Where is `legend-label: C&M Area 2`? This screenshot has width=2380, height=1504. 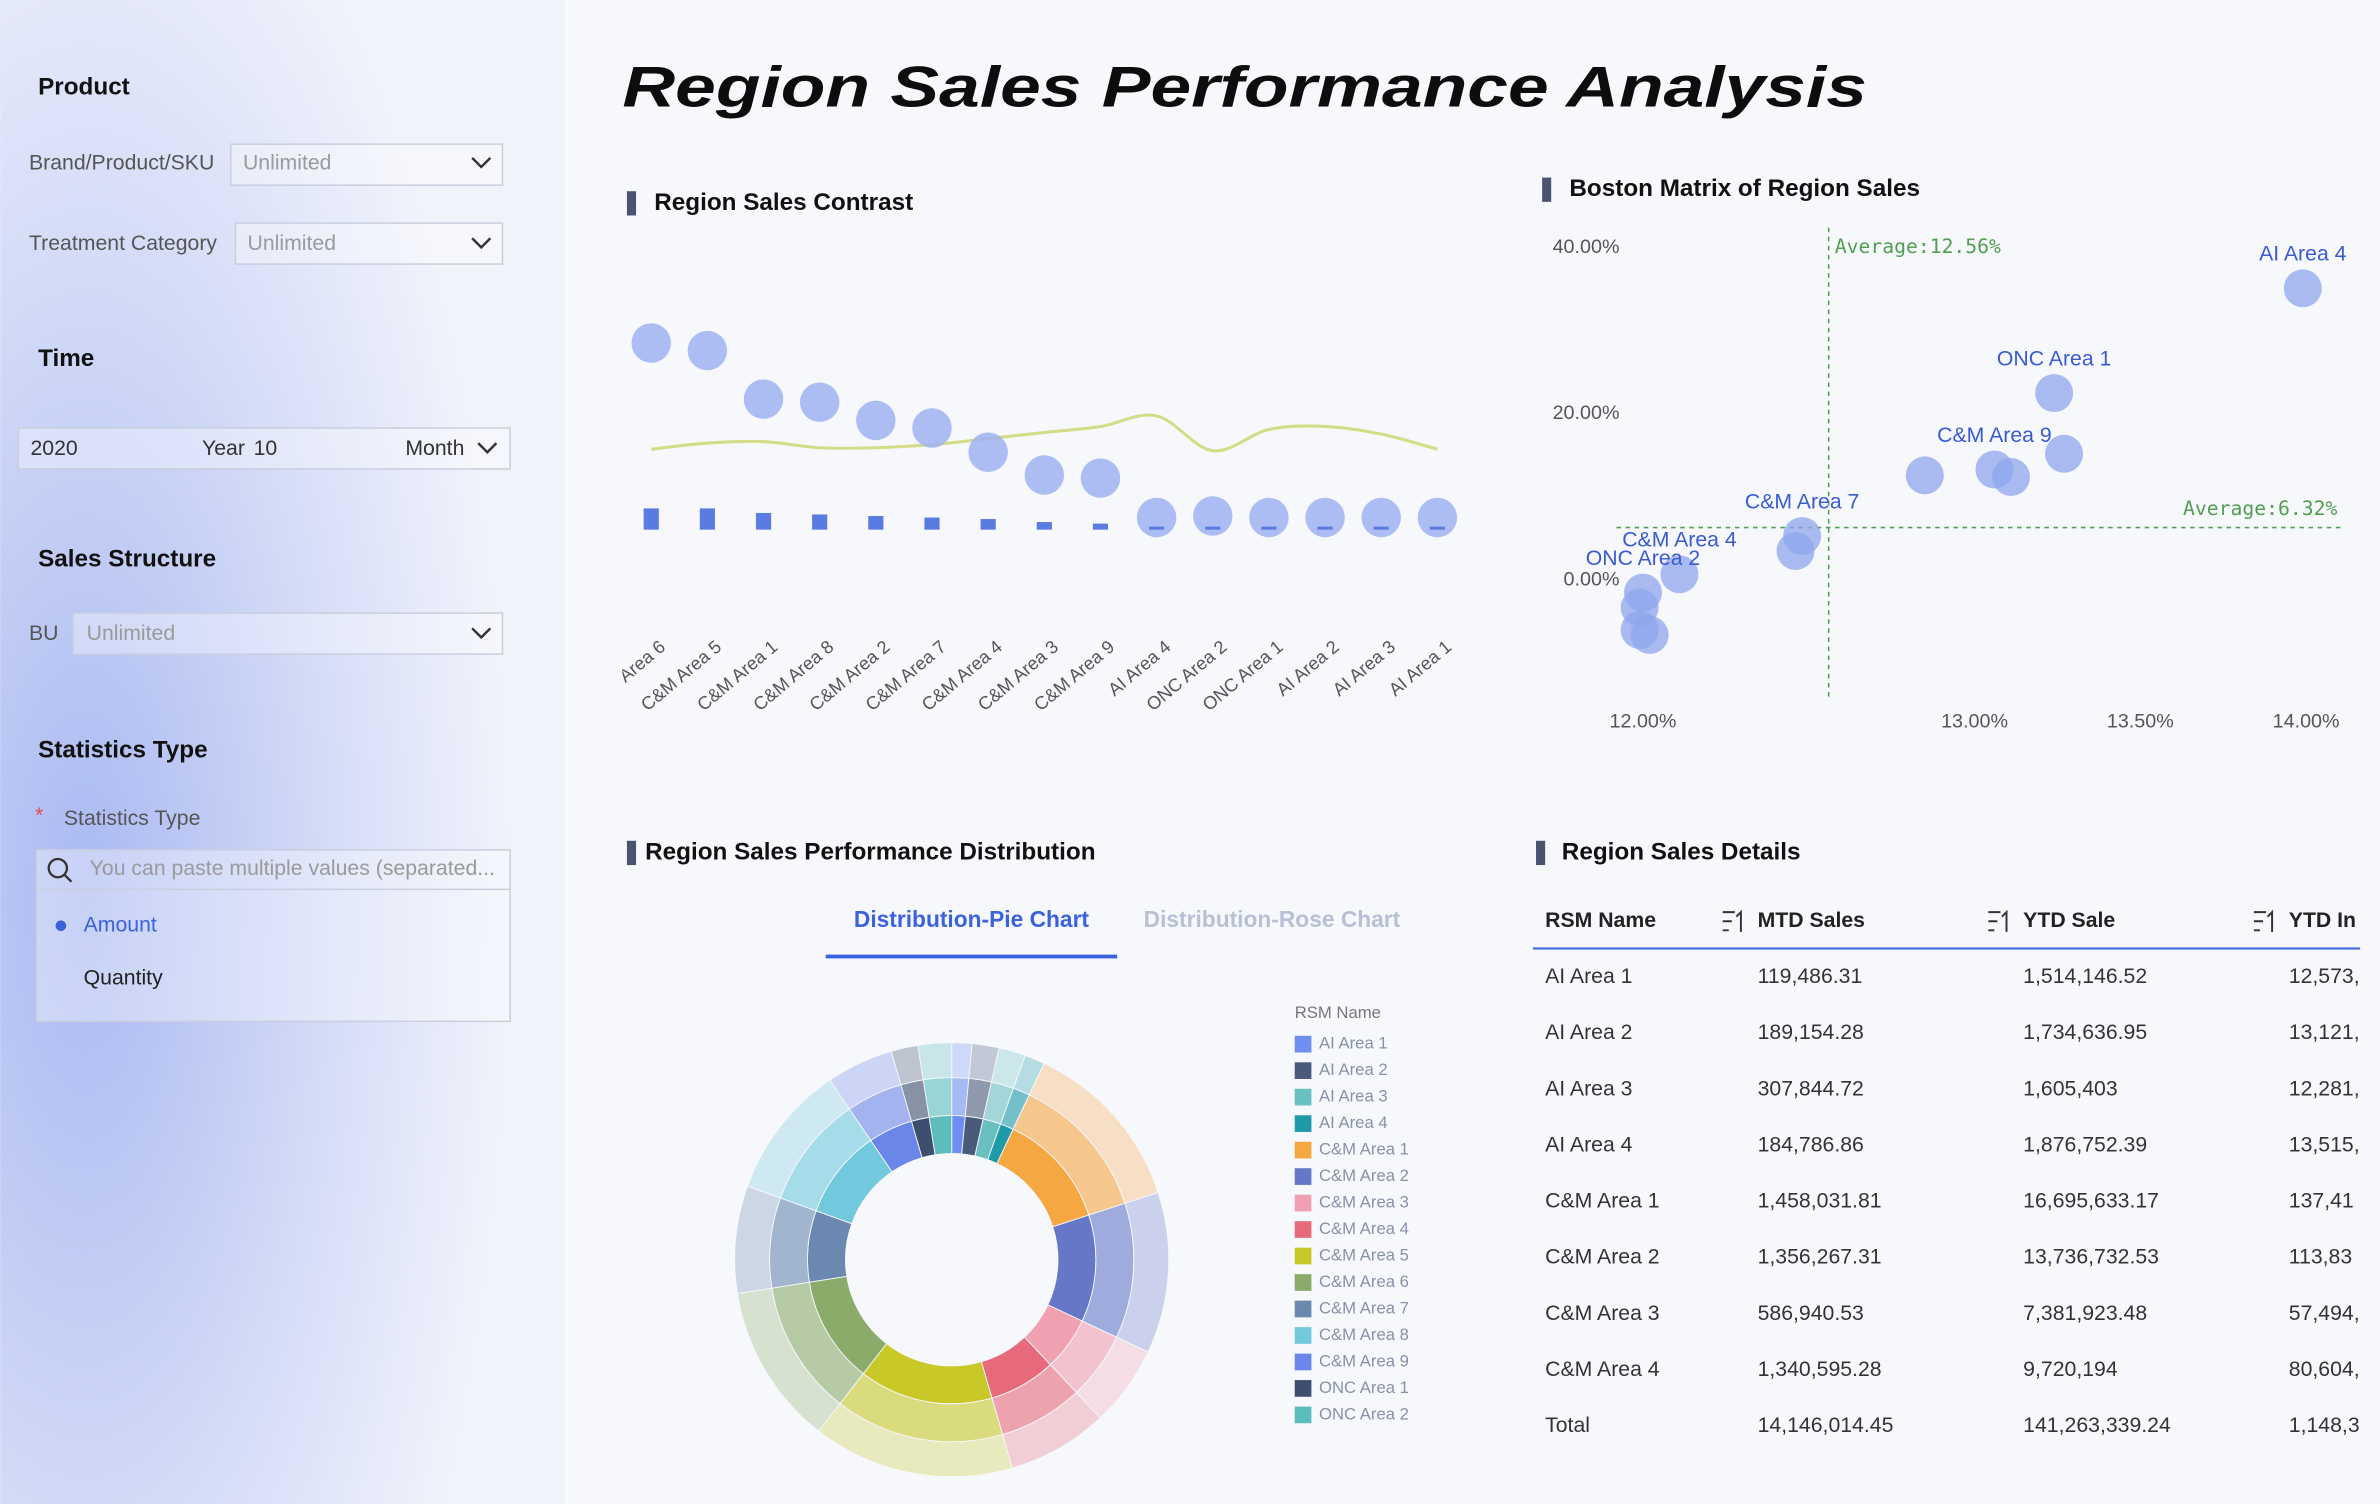
legend-label: C&M Area 2 is located at coordinates (1364, 1175).